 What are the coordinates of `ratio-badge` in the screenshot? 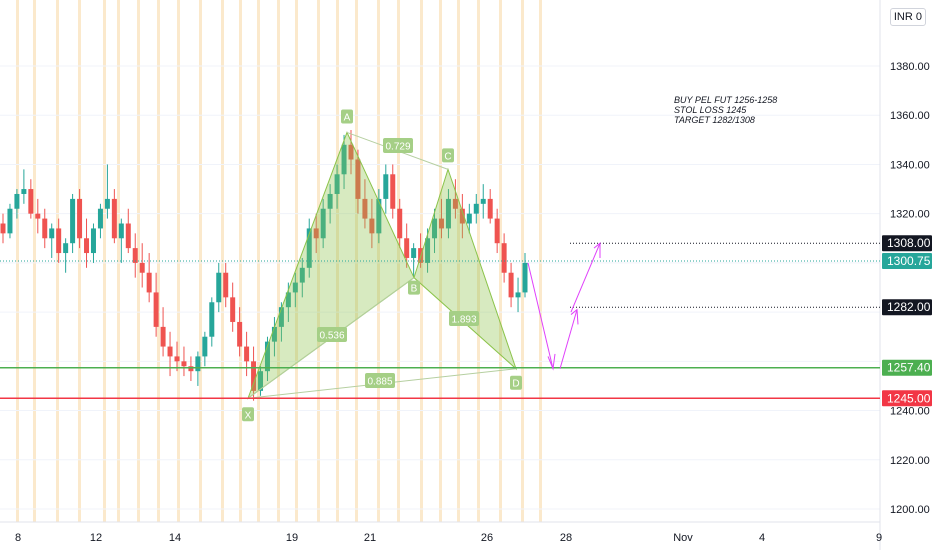 It's located at (398, 145).